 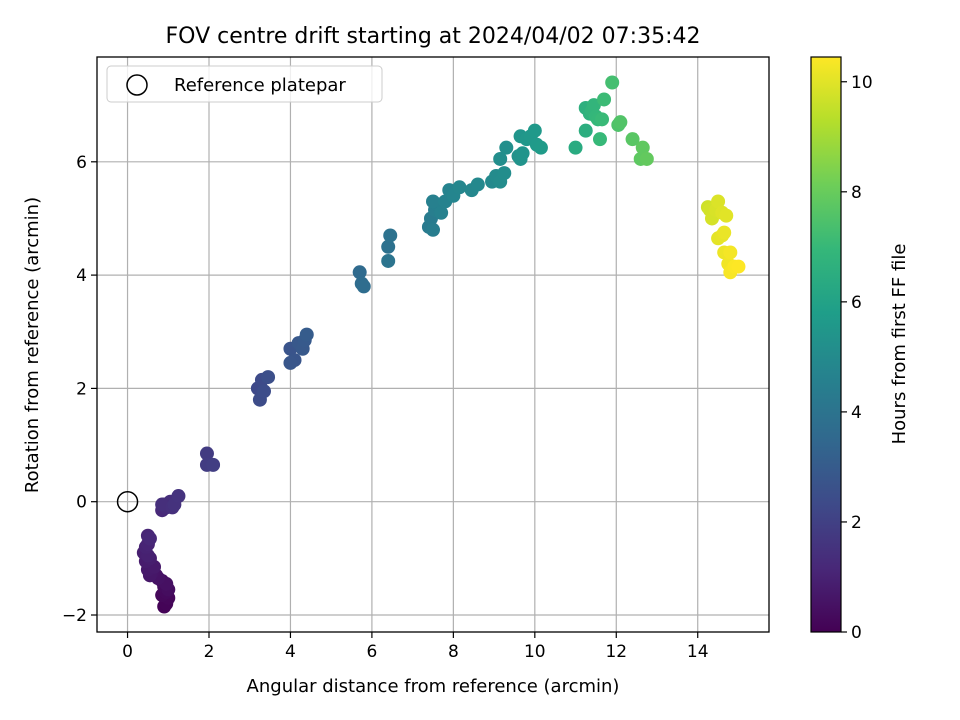 I want to click on colorbar-tick-label: 10, so click(x=862, y=83).